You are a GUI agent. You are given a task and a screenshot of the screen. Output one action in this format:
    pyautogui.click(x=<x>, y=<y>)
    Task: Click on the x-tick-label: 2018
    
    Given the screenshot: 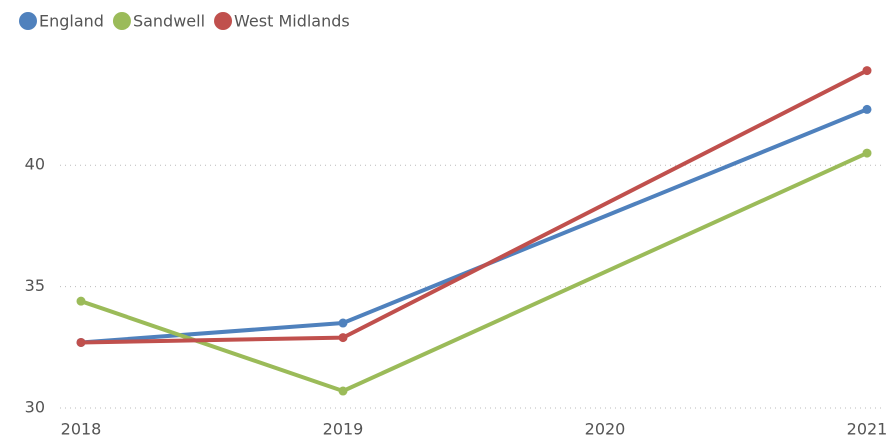 What is the action you would take?
    pyautogui.click(x=81, y=429)
    